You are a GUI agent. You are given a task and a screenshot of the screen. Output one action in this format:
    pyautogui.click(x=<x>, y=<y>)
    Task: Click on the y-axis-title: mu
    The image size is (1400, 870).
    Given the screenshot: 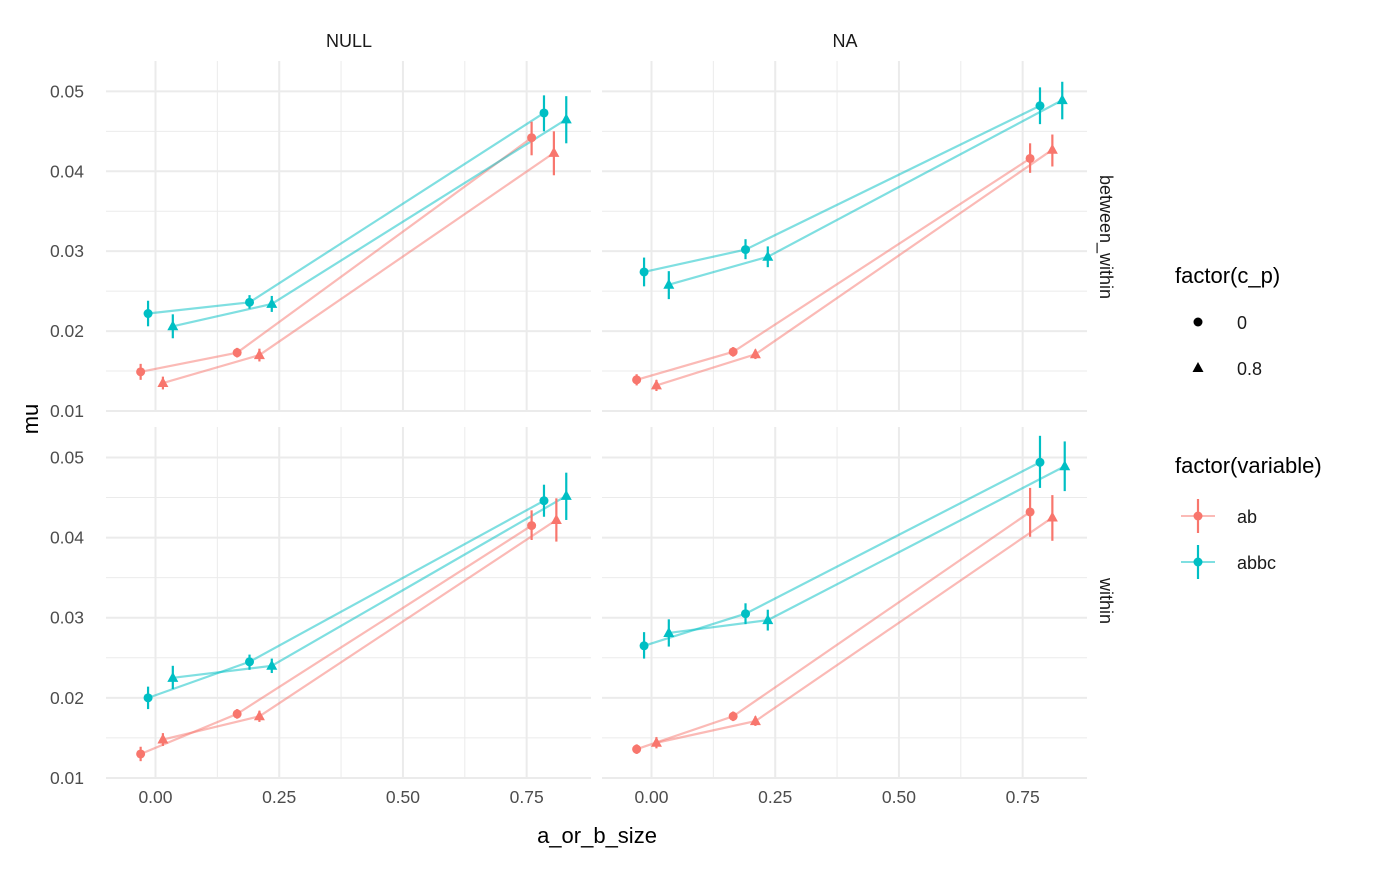 What is the action you would take?
    pyautogui.click(x=30, y=419)
    